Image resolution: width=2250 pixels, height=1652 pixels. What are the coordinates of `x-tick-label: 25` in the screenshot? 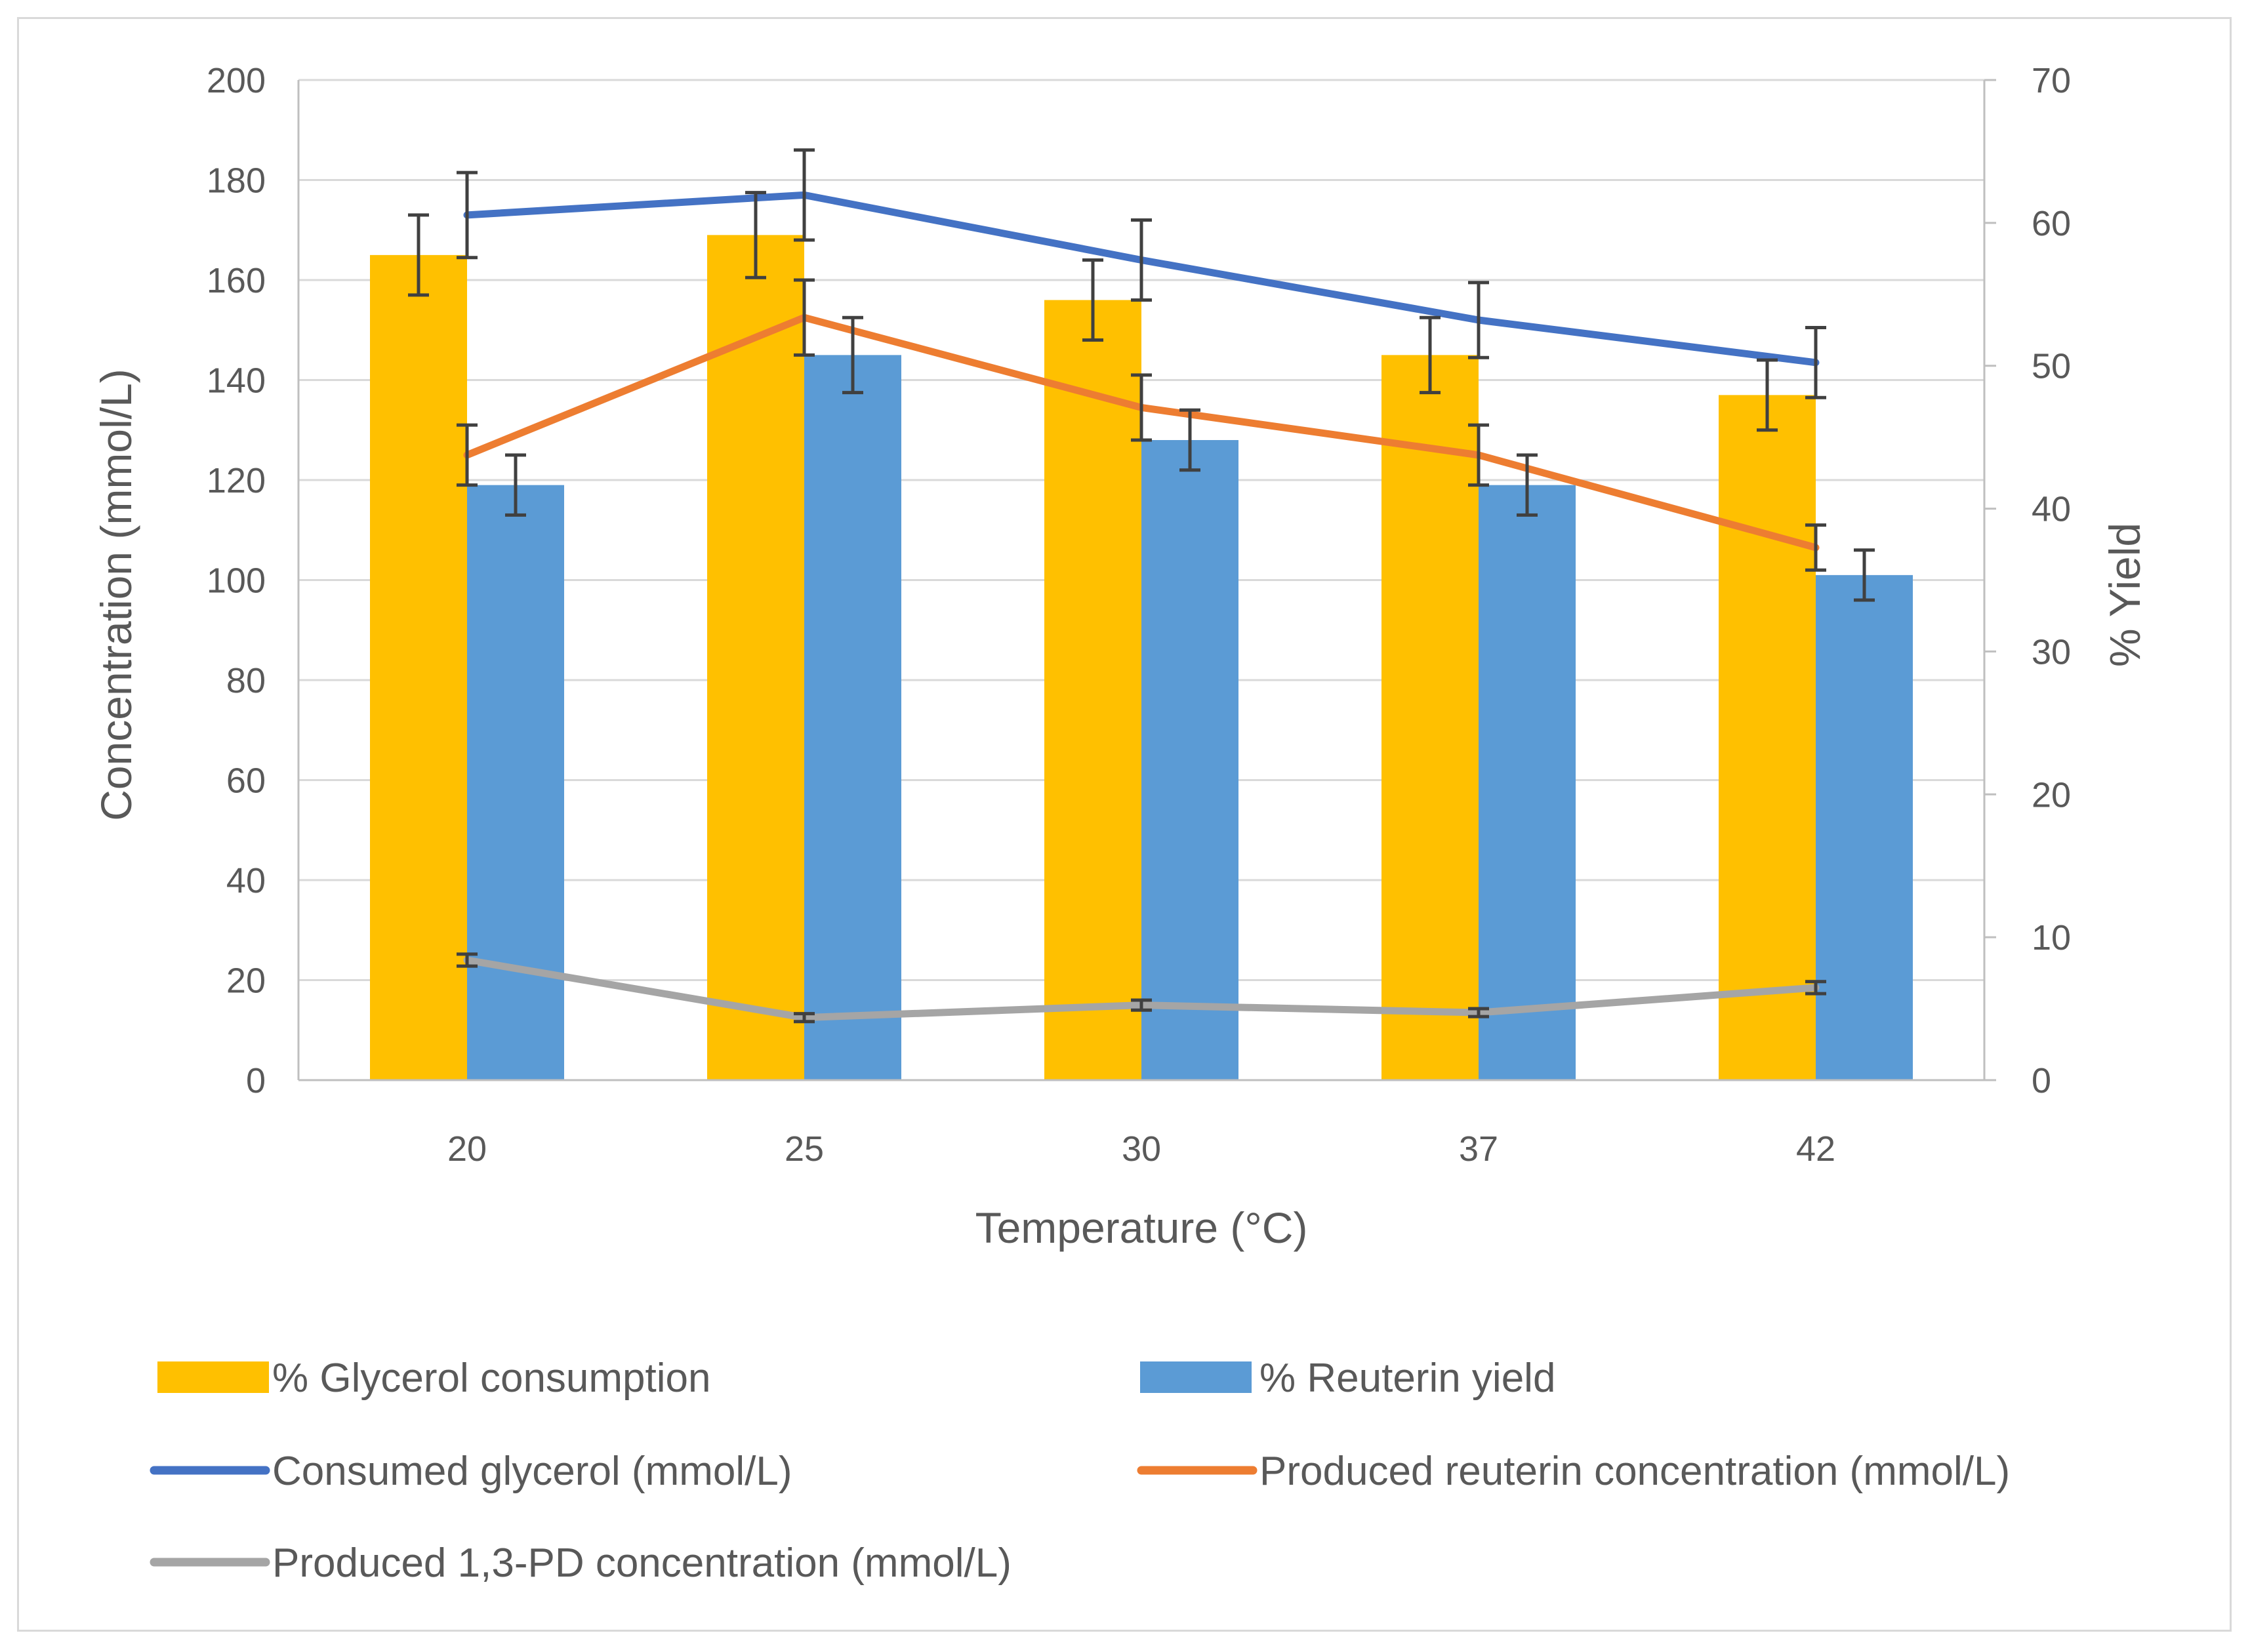 It's located at (805, 1149).